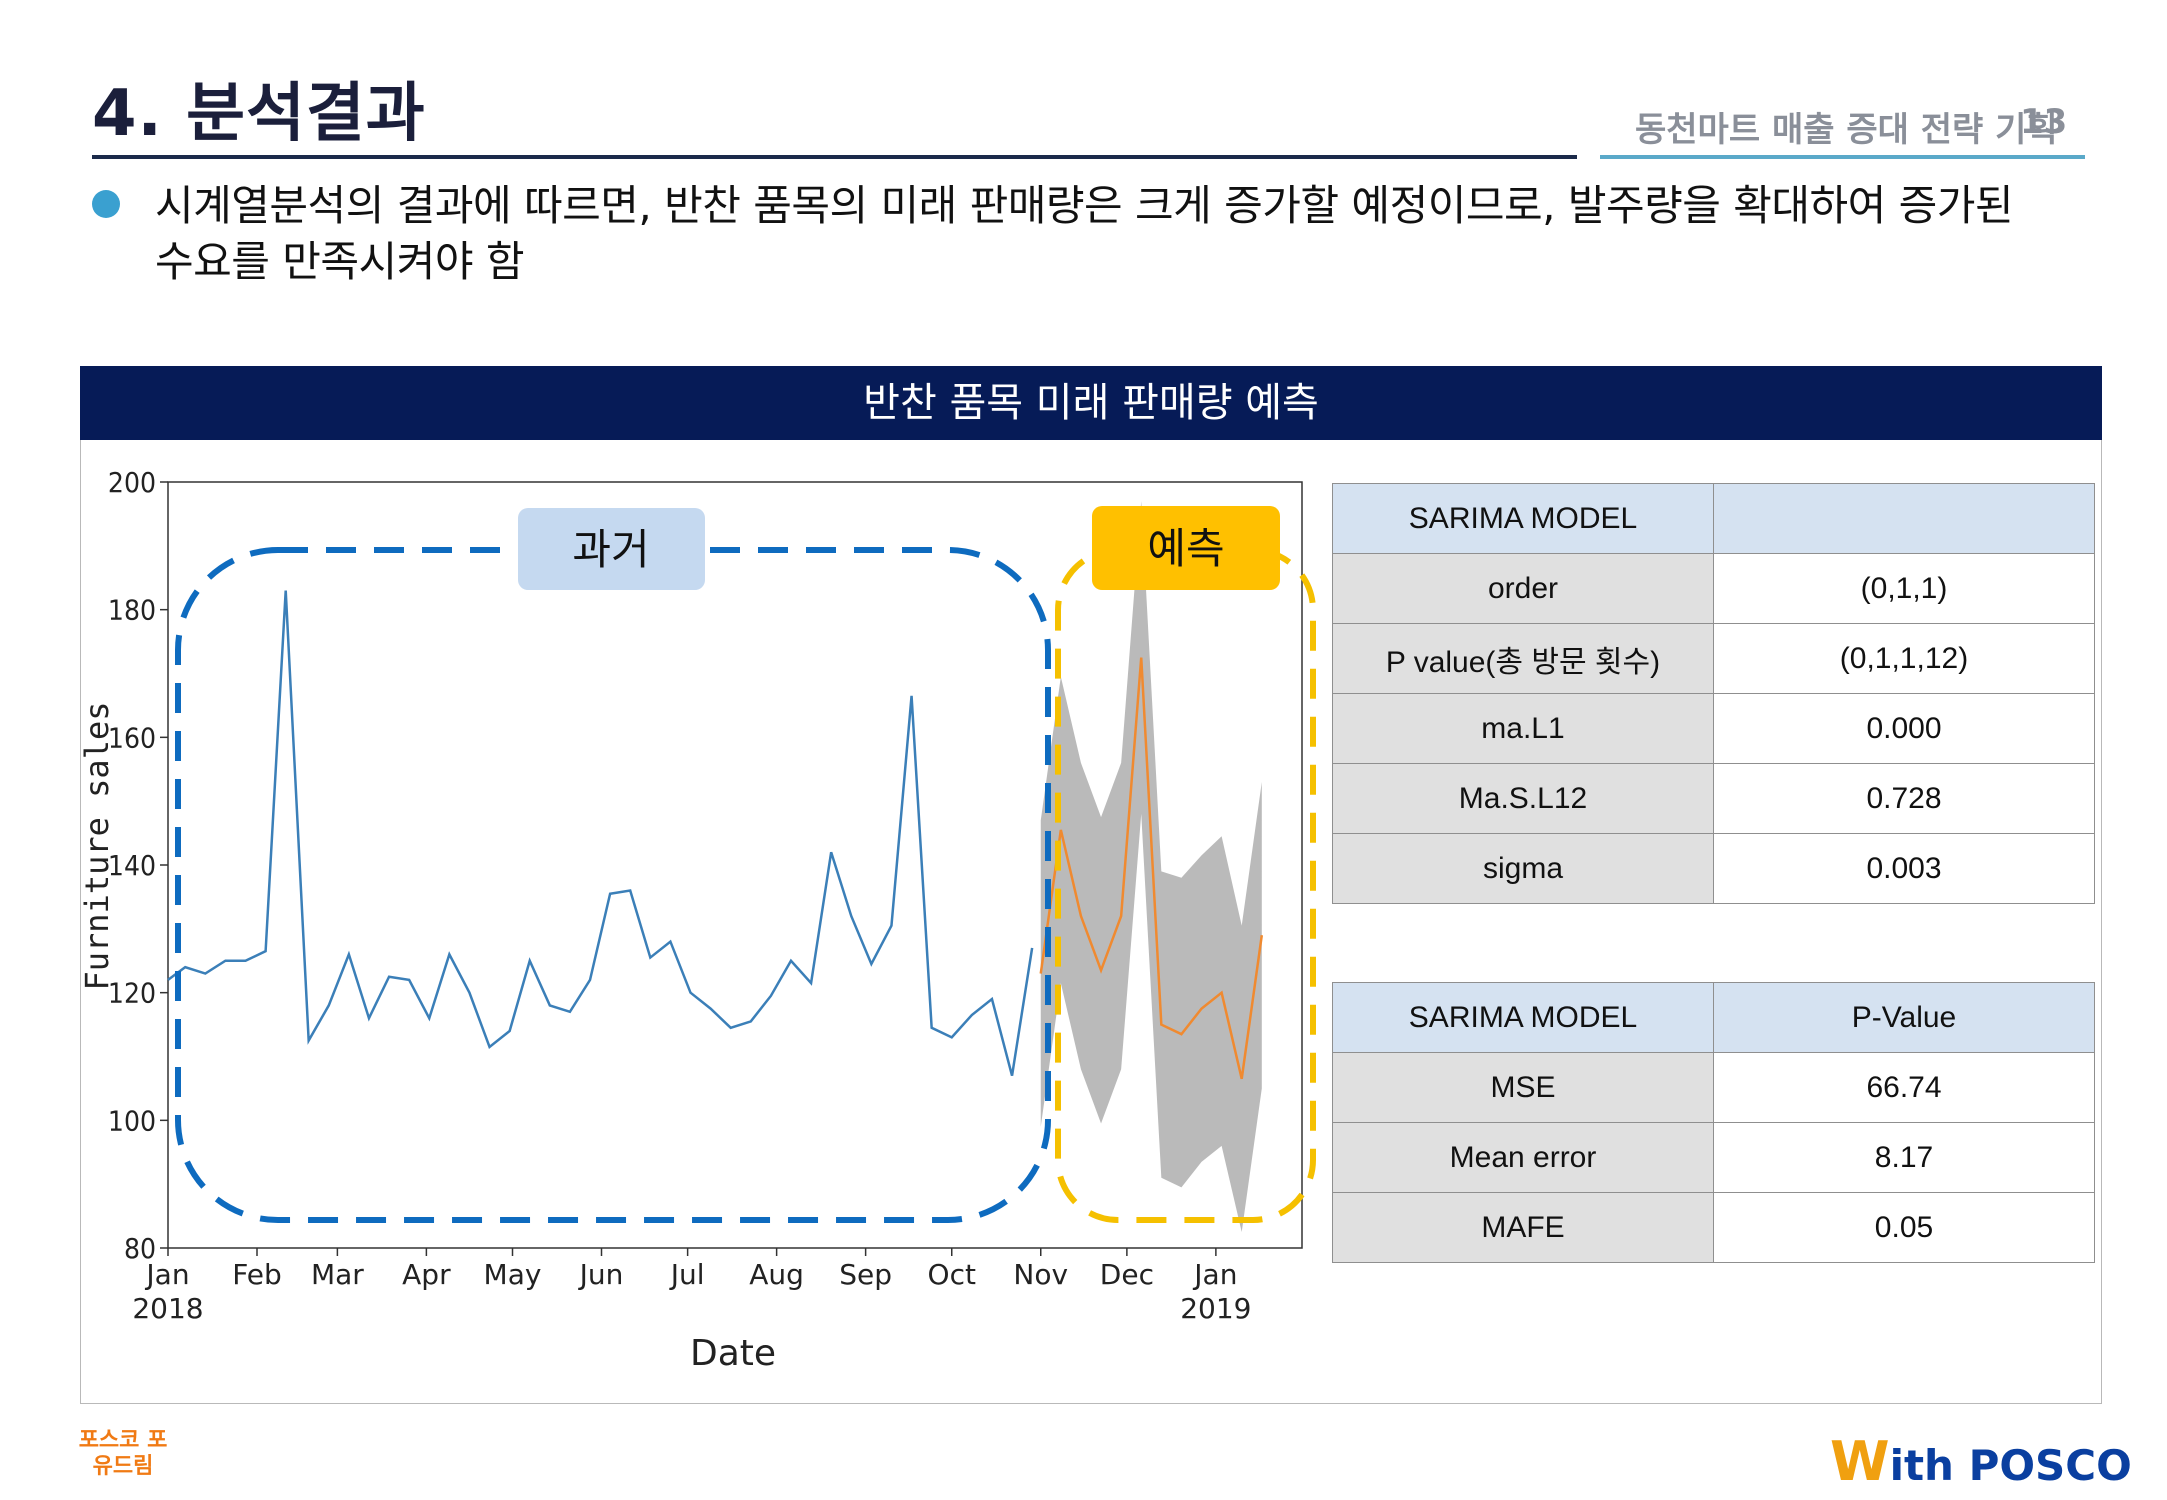 The height and width of the screenshot is (1500, 2167). What do you see at coordinates (1523, 868) in the screenshot?
I see `param-name: sigma` at bounding box center [1523, 868].